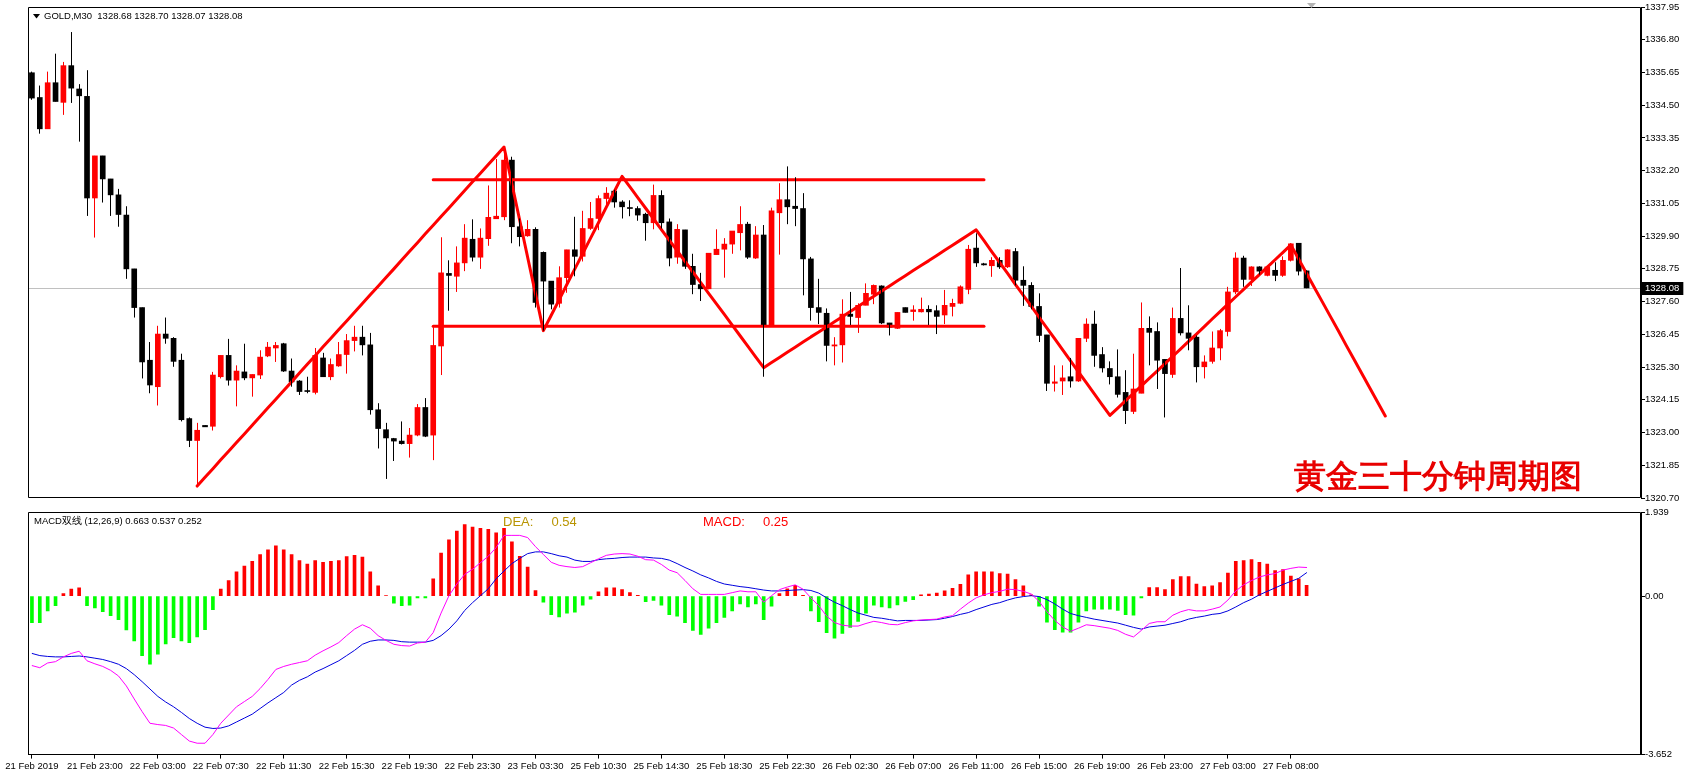 This screenshot has height=777, width=1688. Describe the element at coordinates (540, 521) in the screenshot. I see `annotation: DEA: 0.54` at that location.